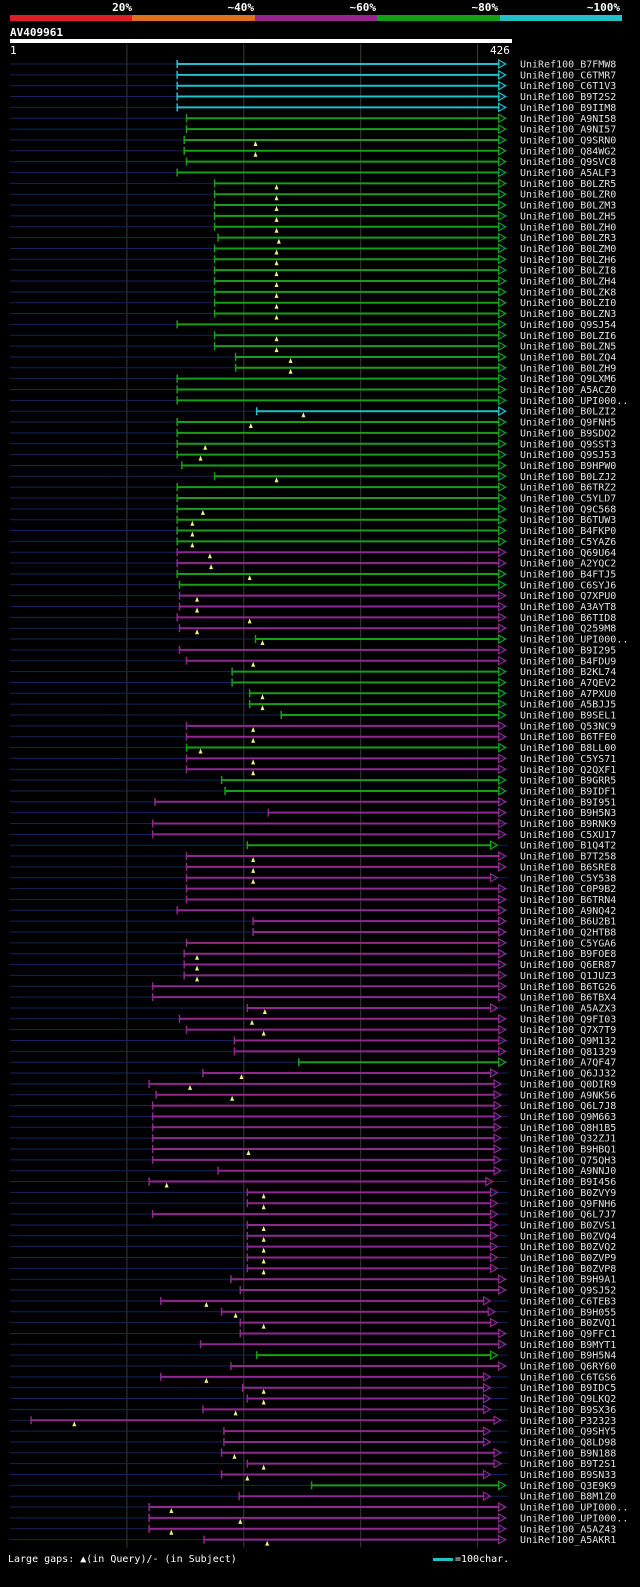  Describe the element at coordinates (313, 1540) in the screenshot. I see `hit-row: UniRef100_A5AKR1` at that location.